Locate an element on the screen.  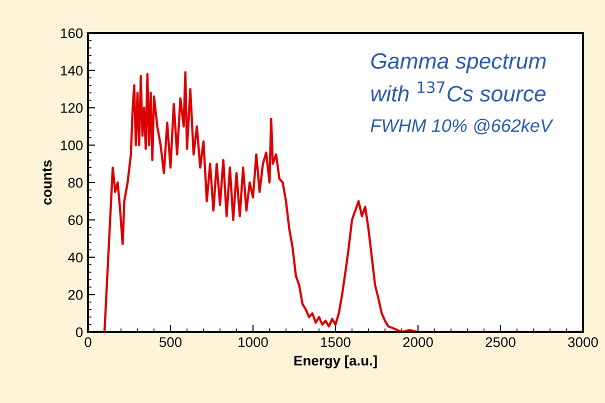
x-axis-title: Energy [a.u.] is located at coordinates (335, 361).